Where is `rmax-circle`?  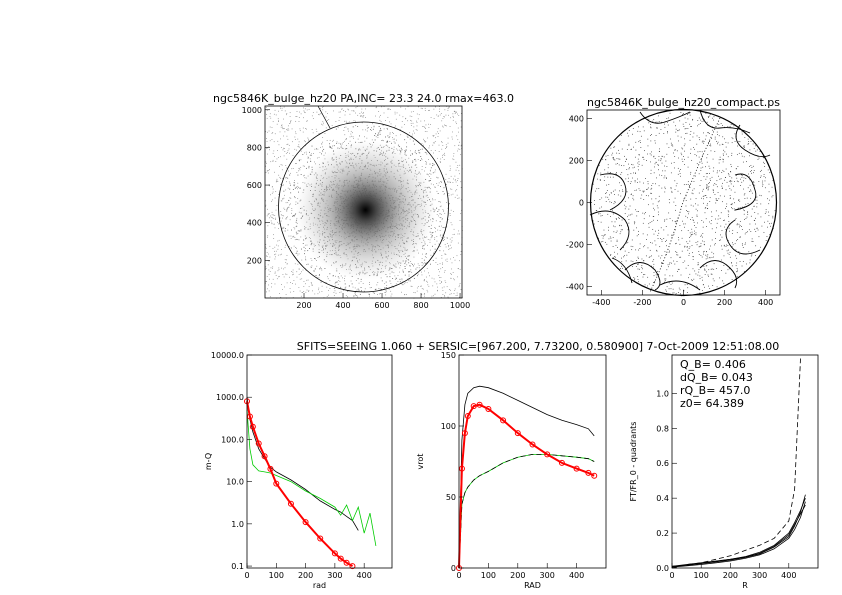
rmax-circle is located at coordinates (363, 207).